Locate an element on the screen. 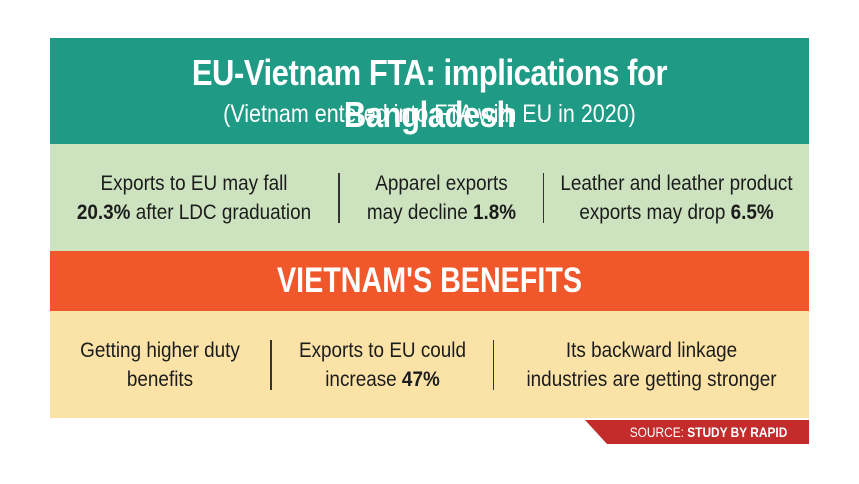  vietnam-benefits-title: VIETNAM'S BENEFITS is located at coordinates (429, 280).